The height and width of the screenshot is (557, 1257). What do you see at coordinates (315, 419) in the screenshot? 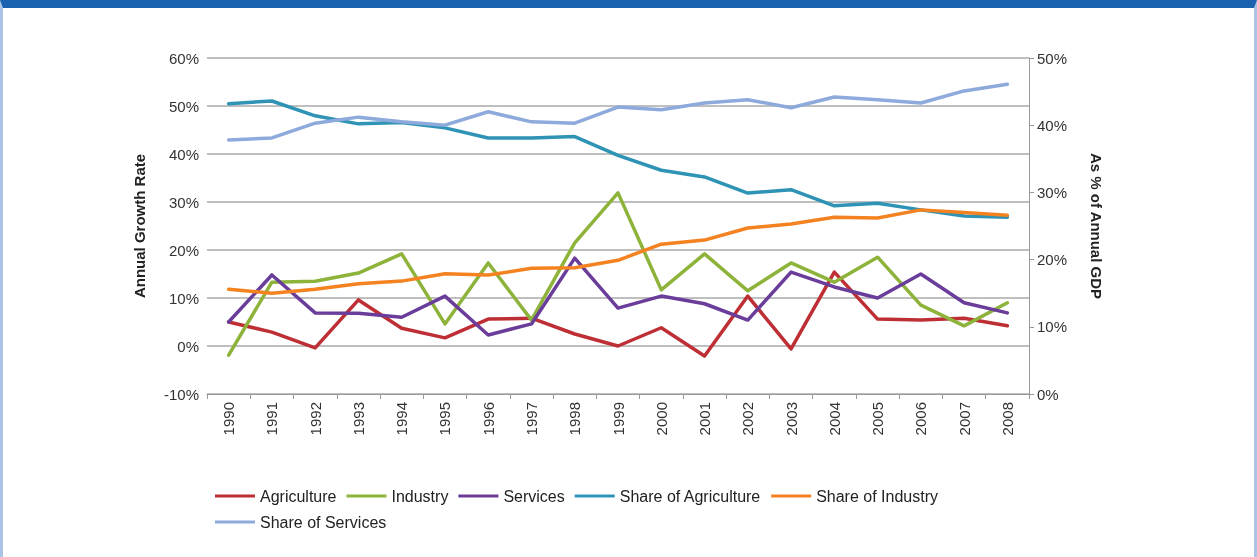
I see `x-tick-label: 1992` at bounding box center [315, 419].